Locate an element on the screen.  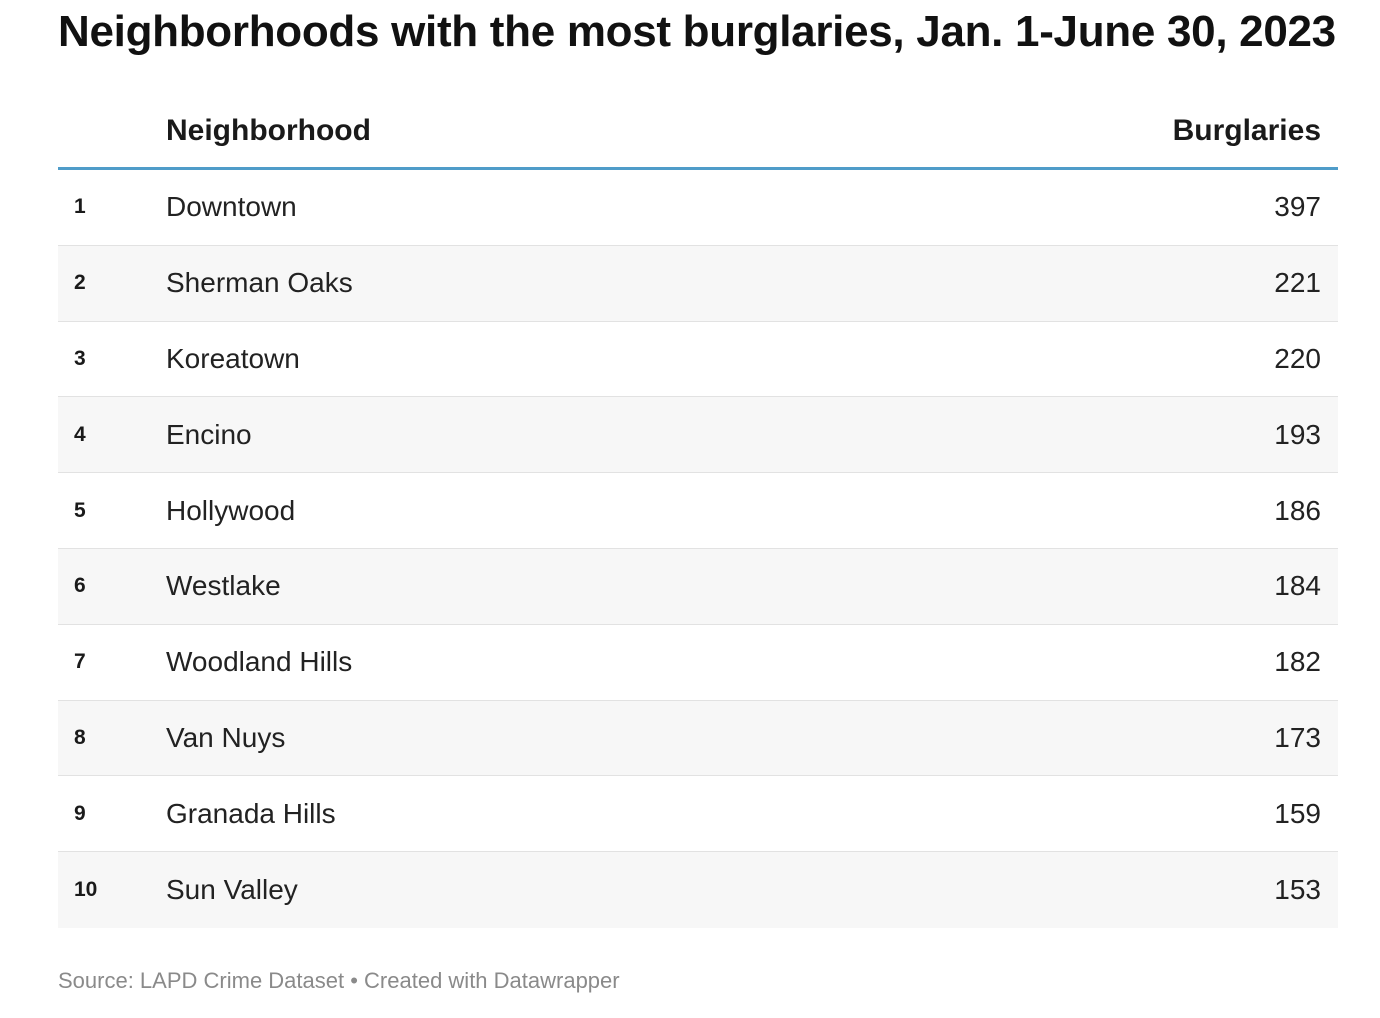
column-header-burglaries: Burglaries is located at coordinates (1246, 130).